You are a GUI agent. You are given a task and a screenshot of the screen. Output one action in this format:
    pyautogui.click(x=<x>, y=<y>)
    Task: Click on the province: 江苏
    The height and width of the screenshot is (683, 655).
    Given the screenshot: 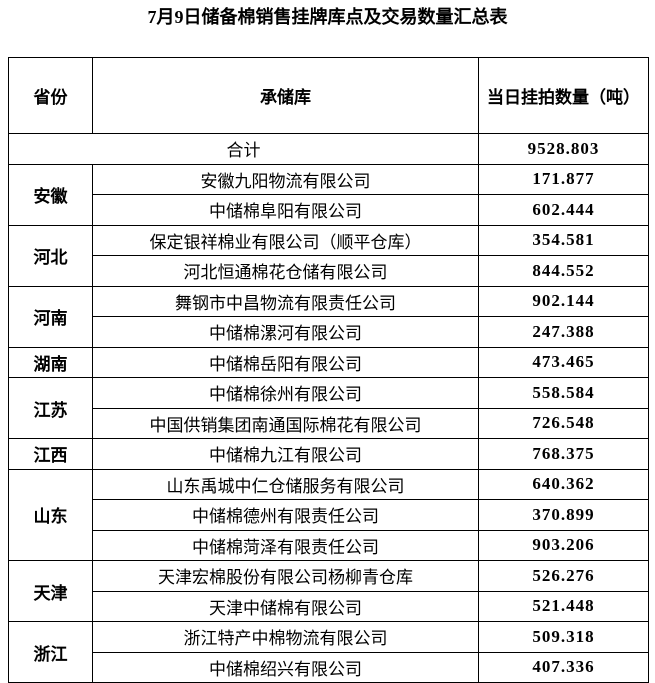 What is the action you would take?
    pyautogui.click(x=50, y=408)
    